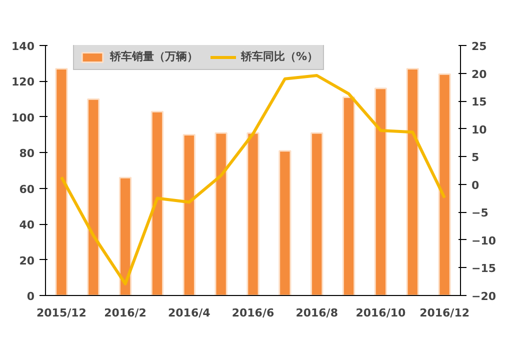 The image size is (515, 338). What do you see at coordinates (476, 185) in the screenshot?
I see `y2-tick-label: 0` at bounding box center [476, 185].